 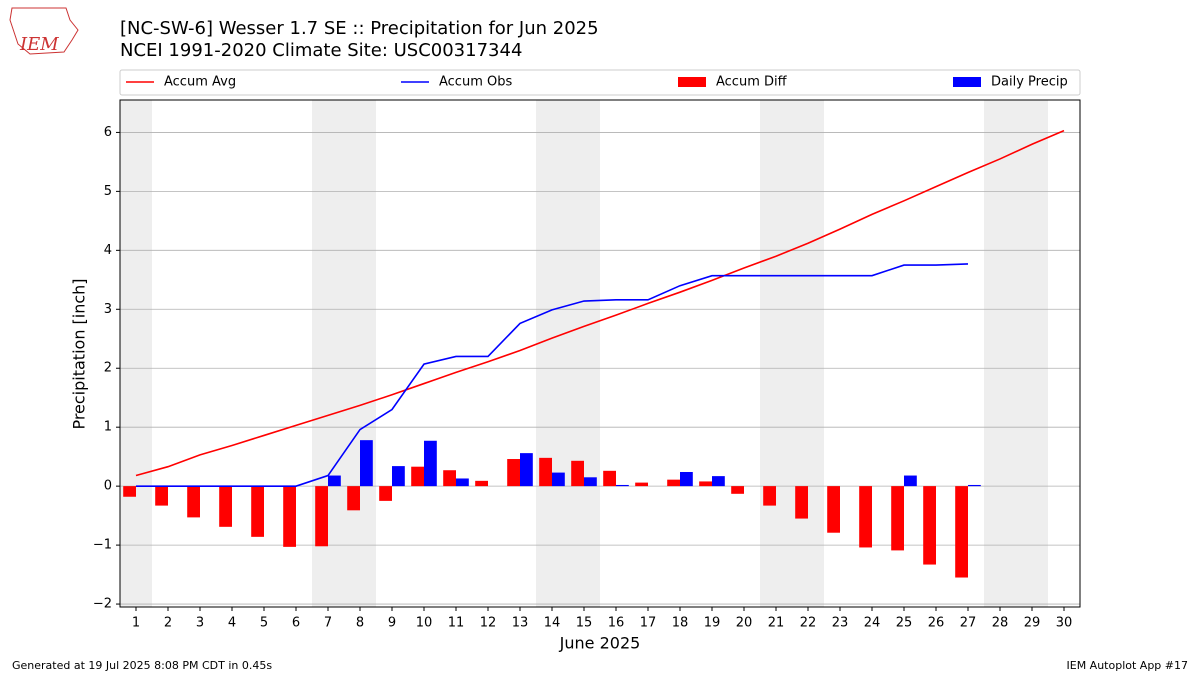 I want to click on legend, so click(x=600, y=82).